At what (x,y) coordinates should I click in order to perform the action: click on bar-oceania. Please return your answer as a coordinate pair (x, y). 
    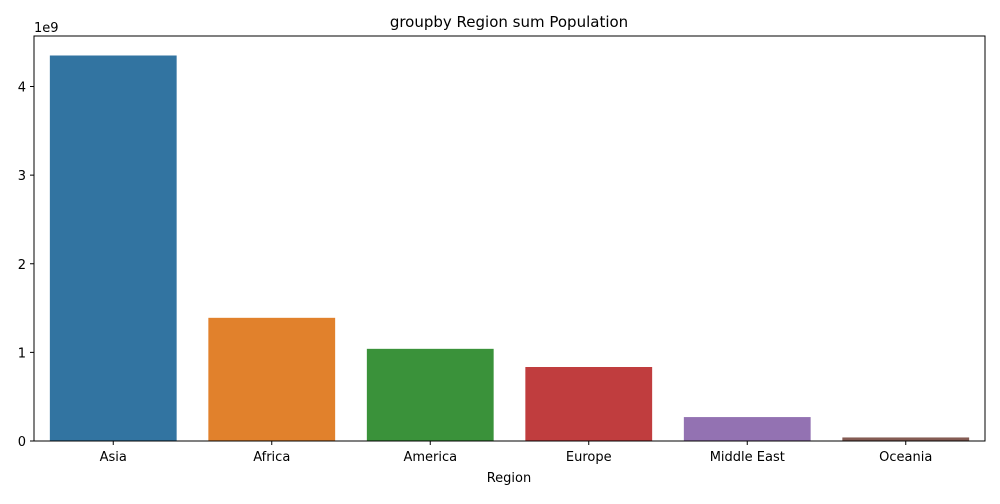
    Looking at the image, I should click on (906, 439).